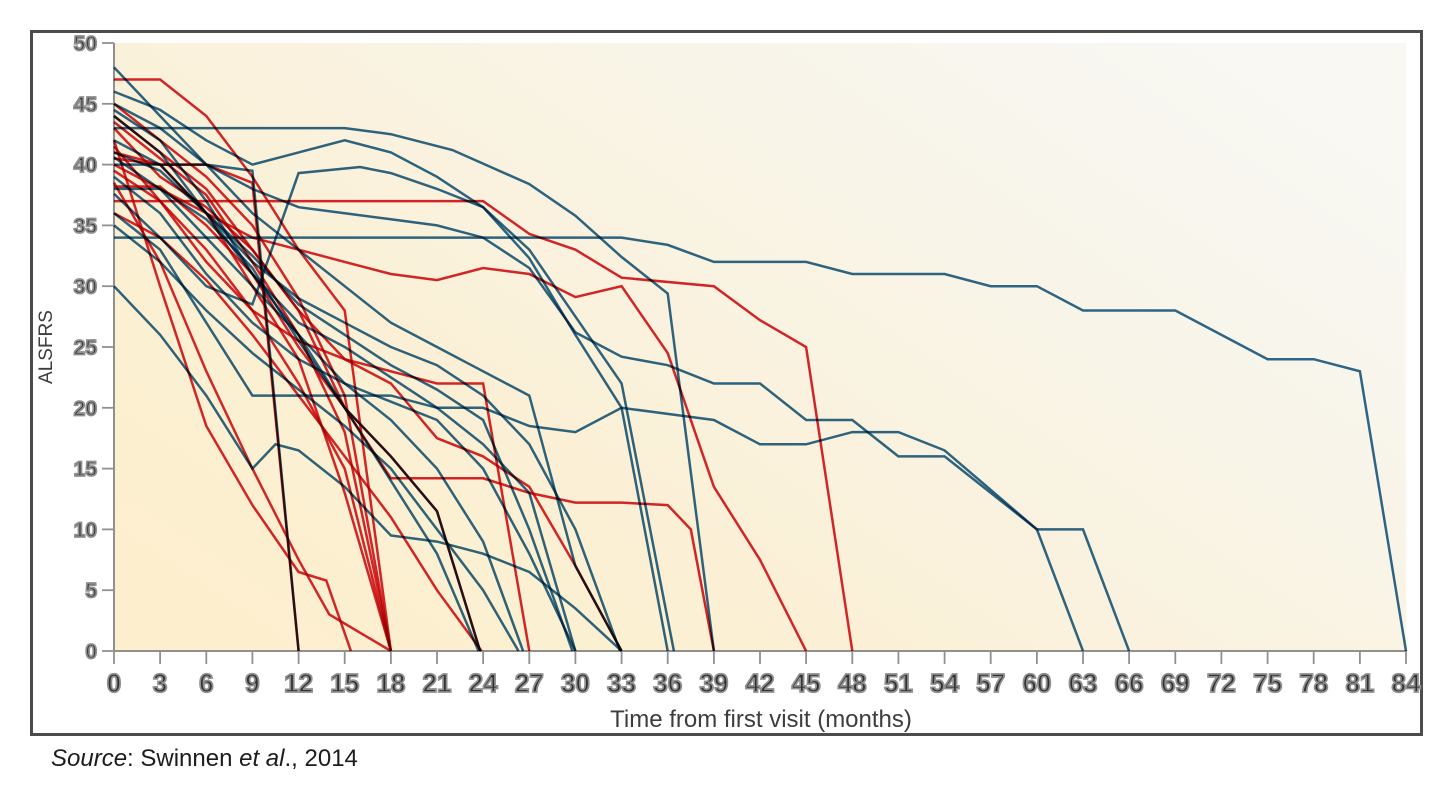 The height and width of the screenshot is (790, 1443). I want to click on svg-text: 6, so click(206, 683).